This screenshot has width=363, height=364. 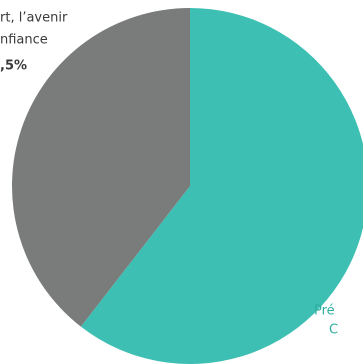 I want to click on slice-label: Pré, so click(x=324, y=311).